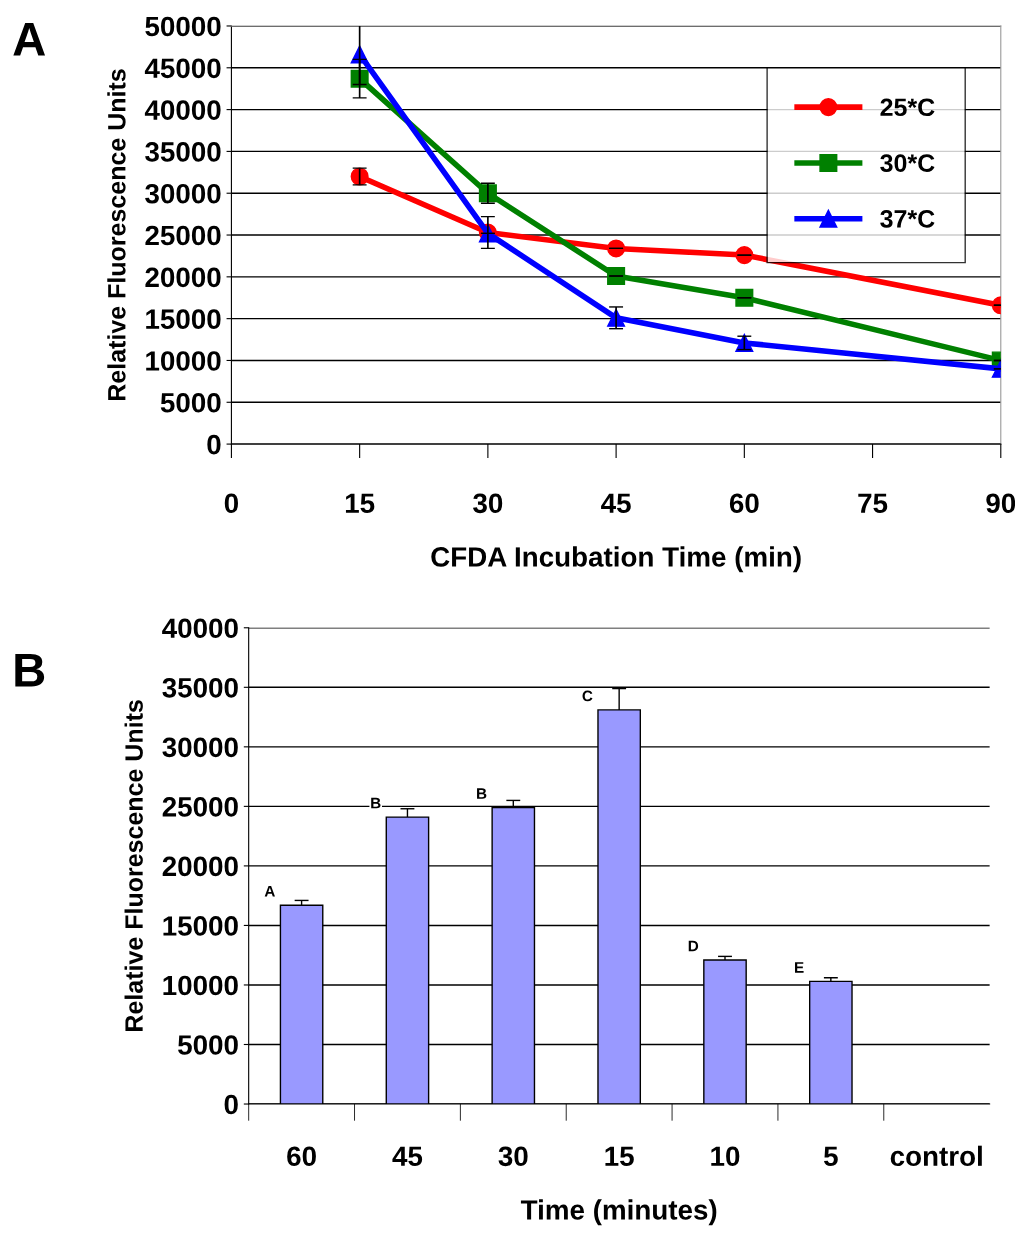  I want to click on x-tick-label: 90, so click(1000, 503).